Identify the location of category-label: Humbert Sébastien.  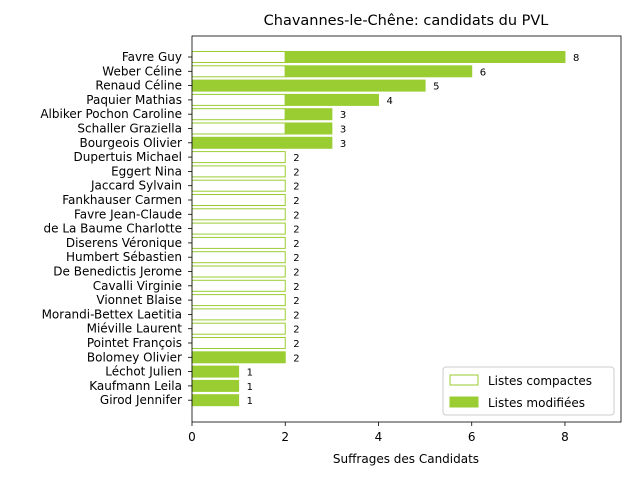
(124, 257).